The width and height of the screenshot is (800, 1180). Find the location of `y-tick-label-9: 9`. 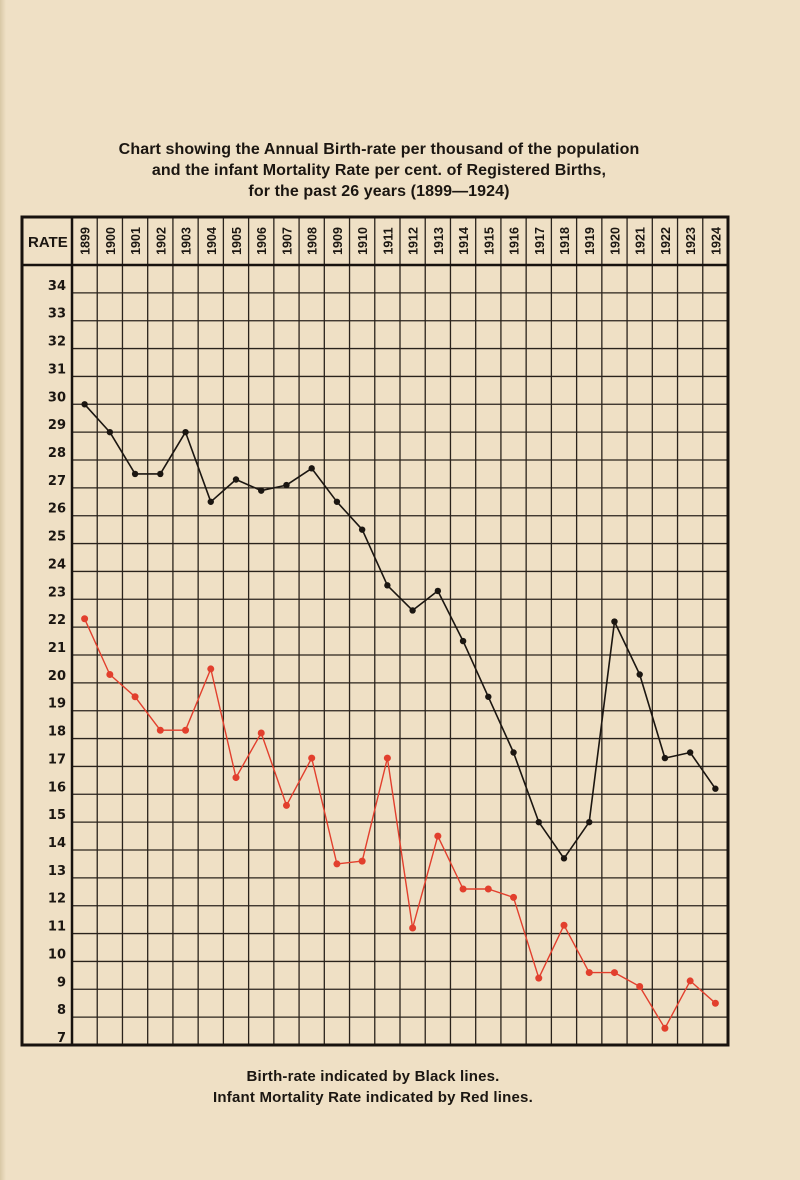

y-tick-label-9: 9 is located at coordinates (61, 982).